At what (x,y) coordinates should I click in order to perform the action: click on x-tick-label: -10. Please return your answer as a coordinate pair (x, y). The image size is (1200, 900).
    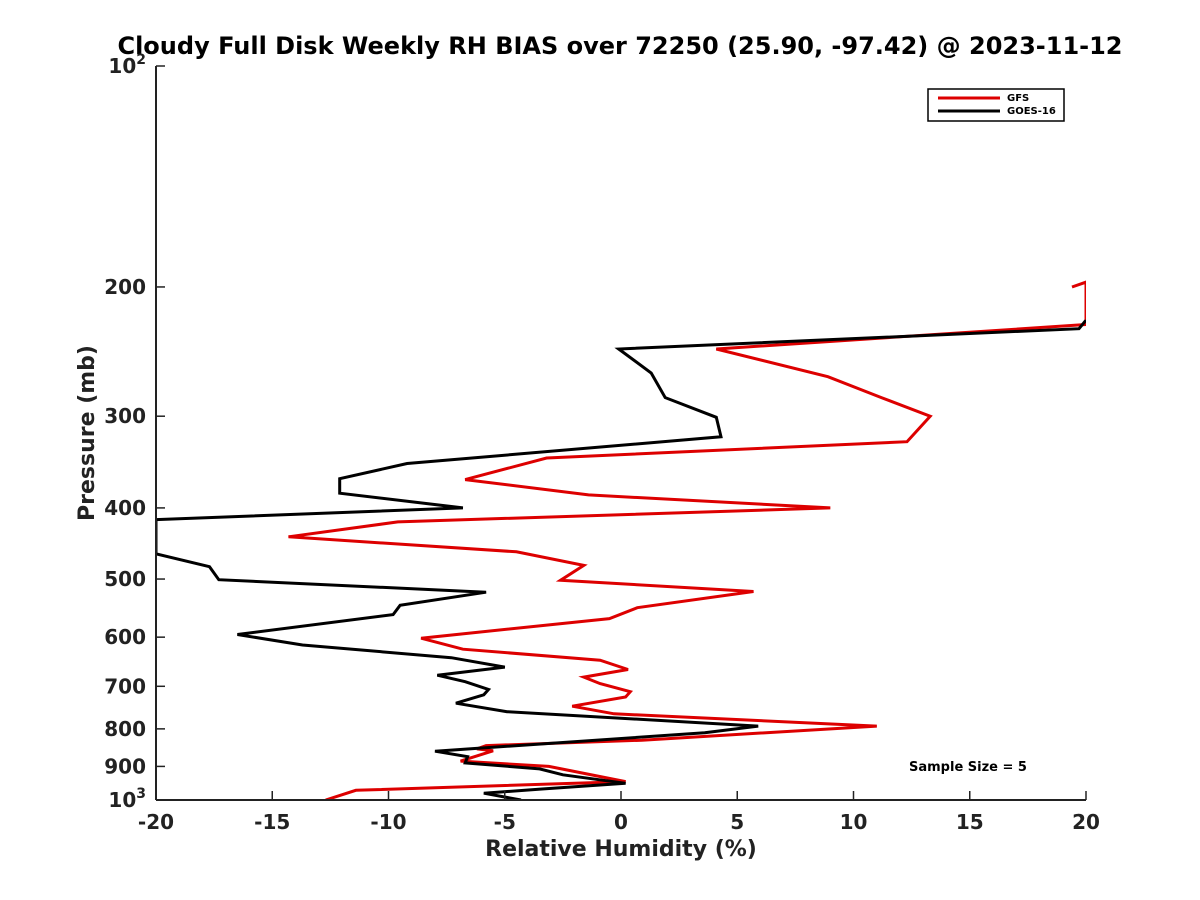
    Looking at the image, I should click on (388, 822).